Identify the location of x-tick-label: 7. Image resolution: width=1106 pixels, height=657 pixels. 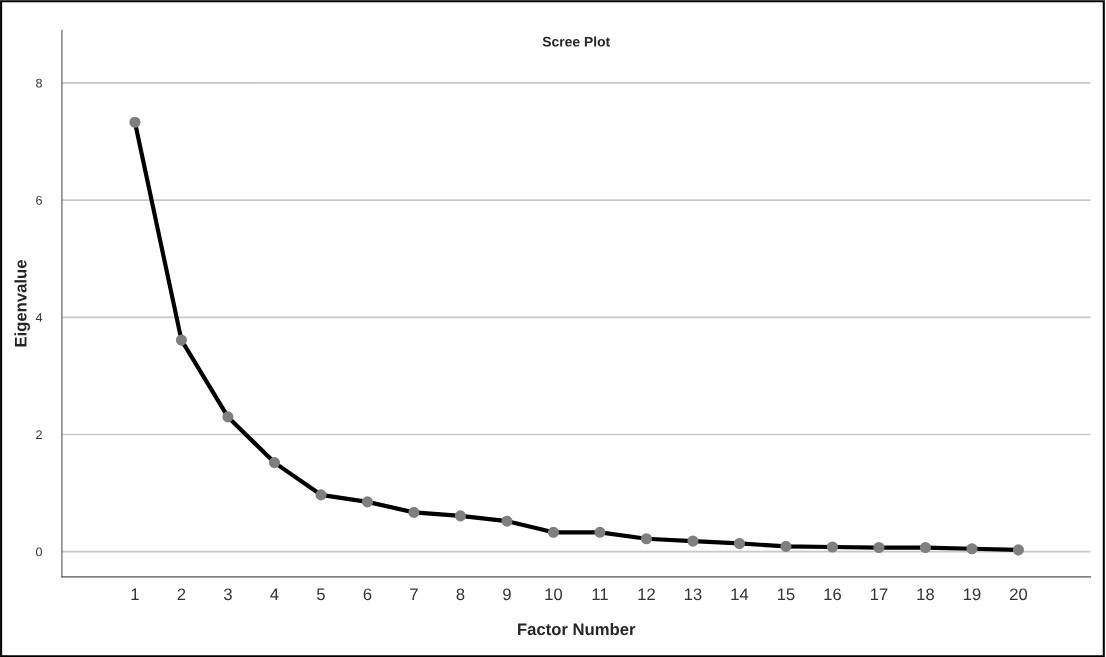
(414, 594).